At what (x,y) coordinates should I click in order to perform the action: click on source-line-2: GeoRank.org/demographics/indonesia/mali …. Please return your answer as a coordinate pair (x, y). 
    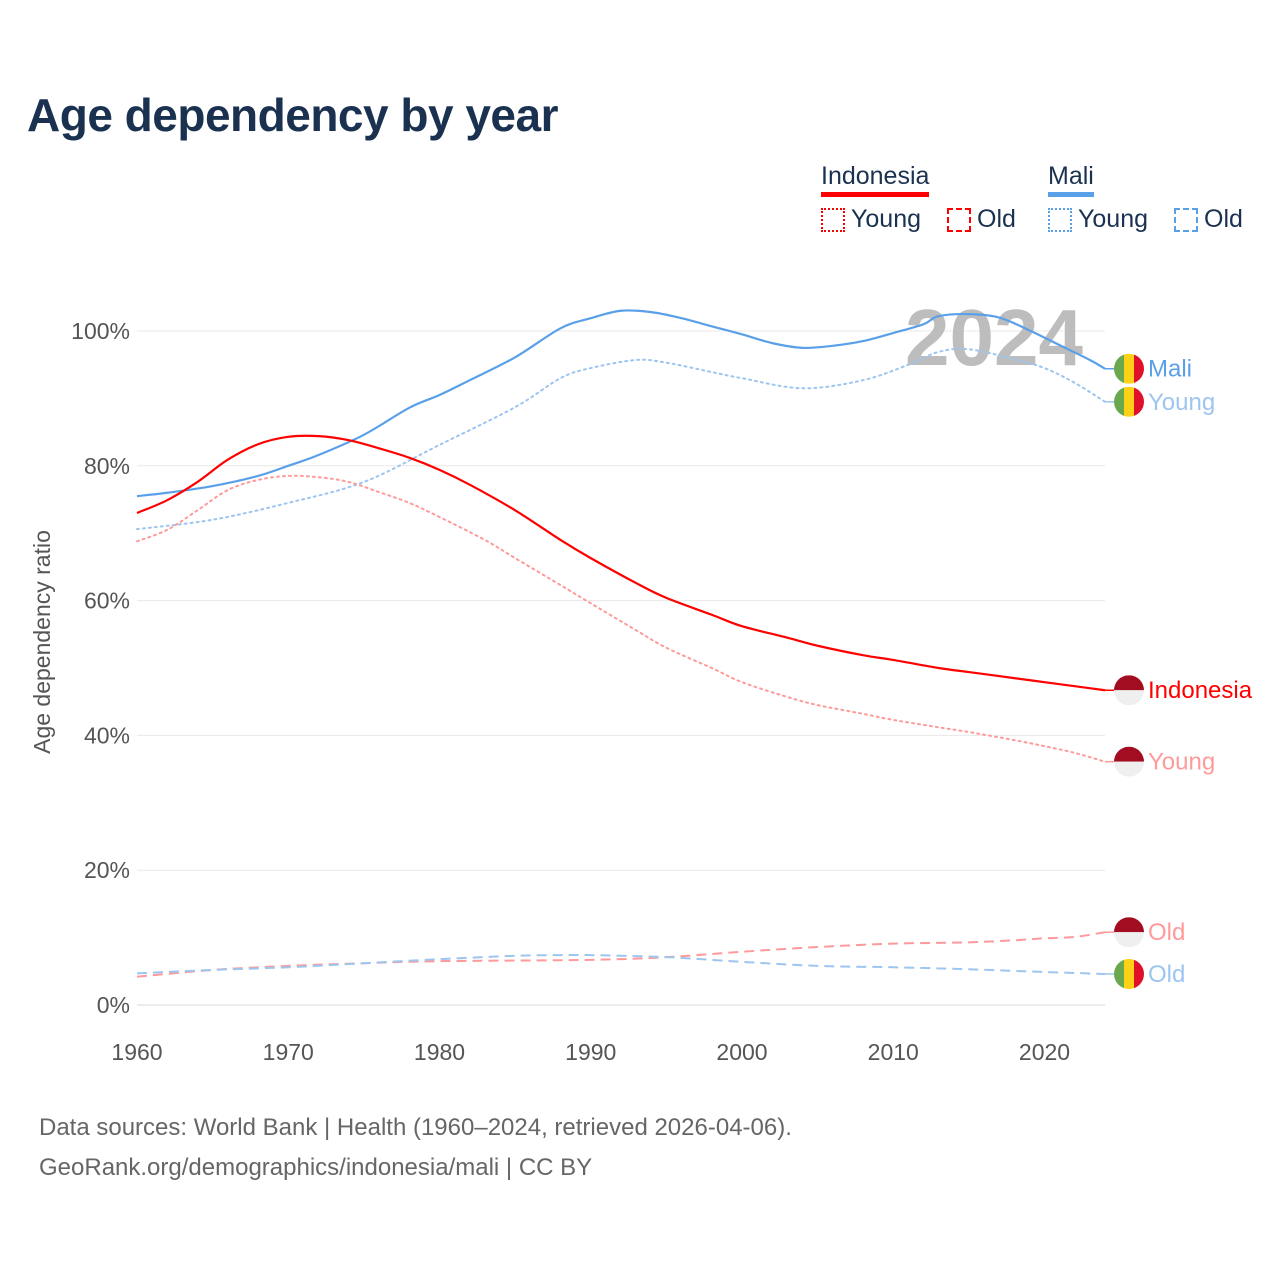
    Looking at the image, I should click on (316, 1167).